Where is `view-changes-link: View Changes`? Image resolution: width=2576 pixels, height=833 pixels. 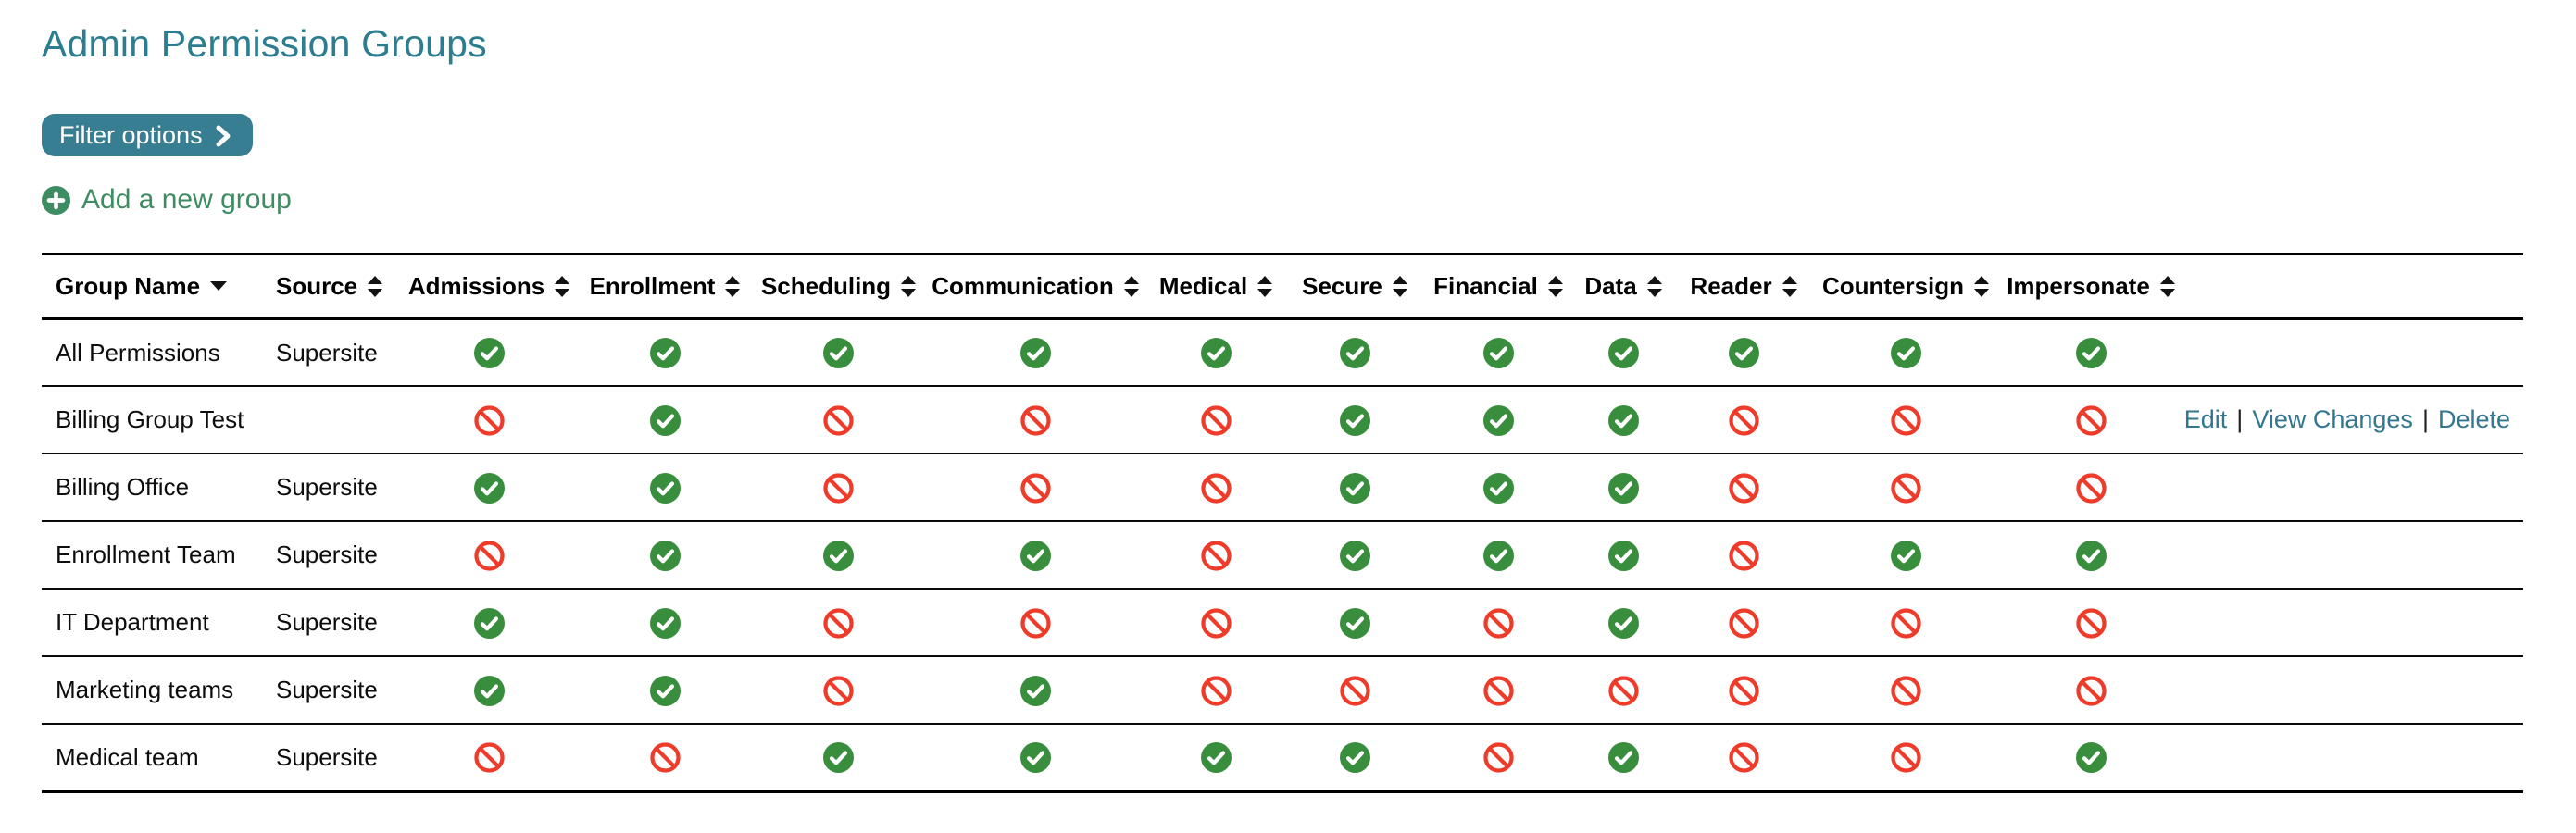
view-changes-link: View Changes is located at coordinates (2332, 419).